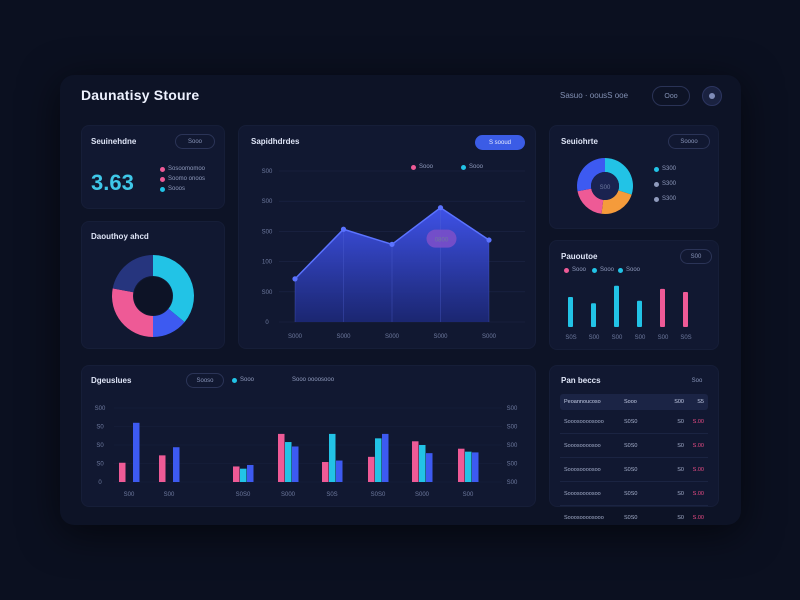 This screenshot has height=600, width=800. What do you see at coordinates (594, 95) in the screenshot?
I see `header-meta: Sasuo · oousS ooe` at bounding box center [594, 95].